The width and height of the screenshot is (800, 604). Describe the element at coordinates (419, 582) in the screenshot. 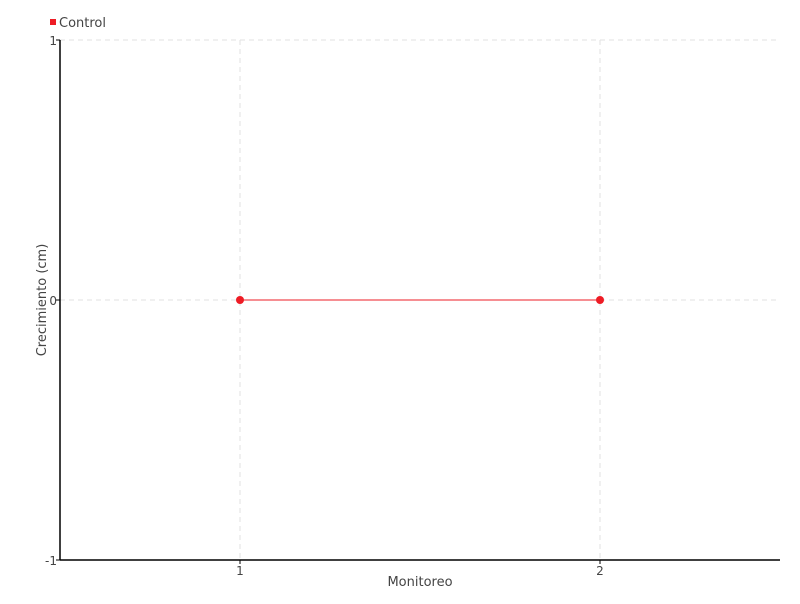

I see `x-axis-label: Monitoreo` at that location.